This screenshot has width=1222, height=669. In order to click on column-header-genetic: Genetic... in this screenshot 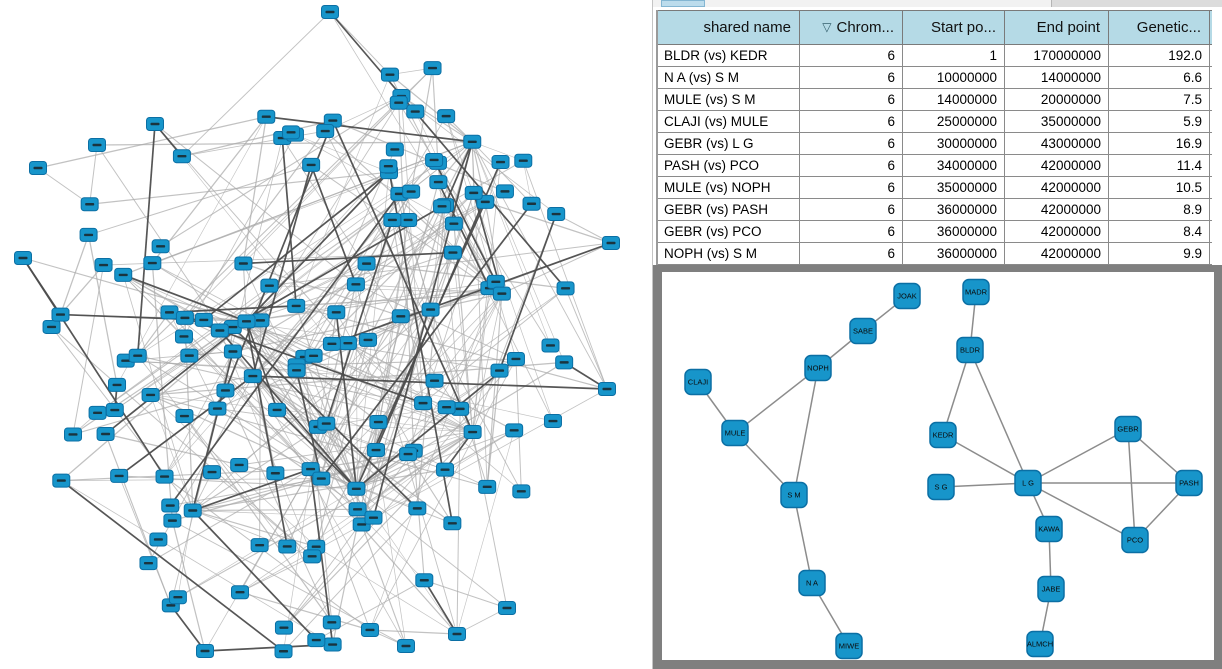, I will do `click(1159, 27)`.